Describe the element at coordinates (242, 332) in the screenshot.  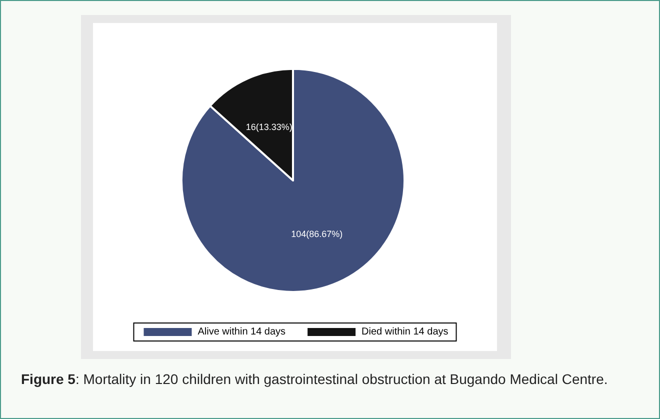
I see `legend-label: Alive within 14 days` at that location.